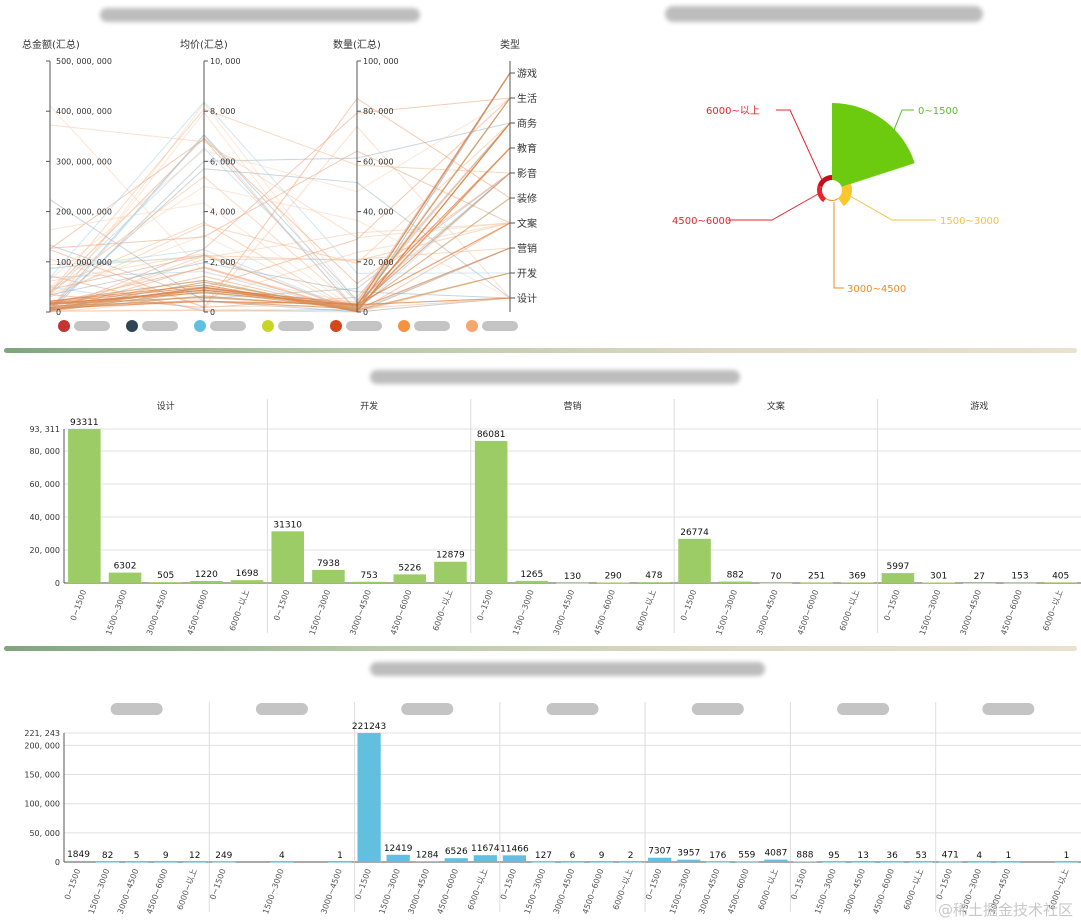  What do you see at coordinates (378, 111) in the screenshot?
I see `pc-tick-label: 80, 000` at bounding box center [378, 111].